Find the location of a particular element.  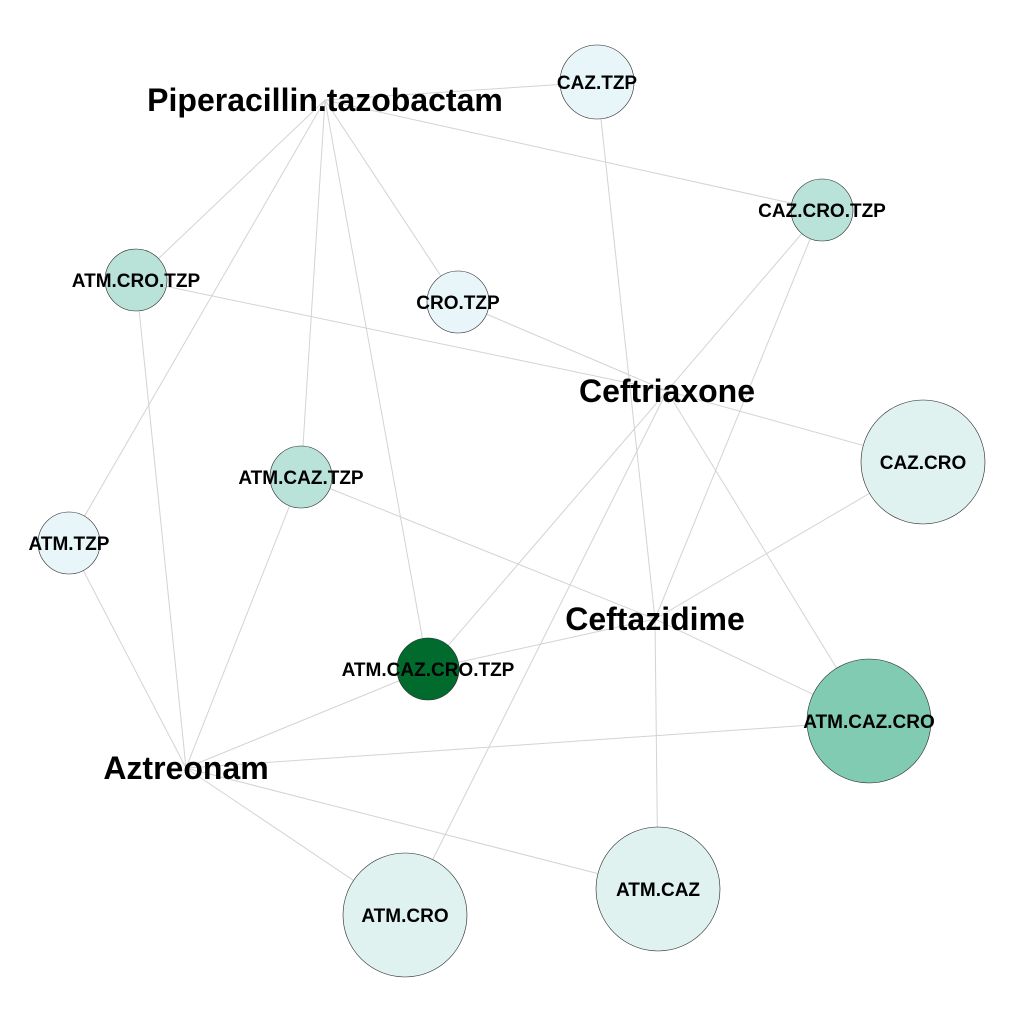

combo-label-caz-cro: CAZ.CRO is located at coordinates (923, 463).